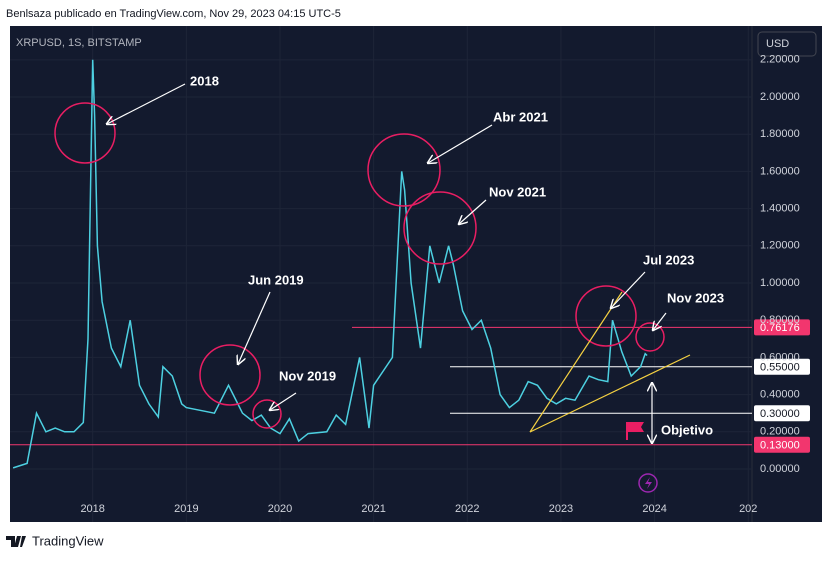 This screenshot has width=830, height=564. I want to click on annotation: Jul 2023, so click(668, 259).